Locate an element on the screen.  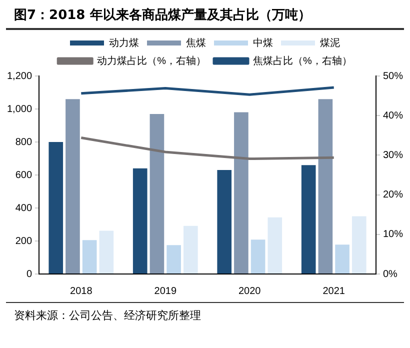
y-tick-label: 1,200 is located at coordinates (19, 76).